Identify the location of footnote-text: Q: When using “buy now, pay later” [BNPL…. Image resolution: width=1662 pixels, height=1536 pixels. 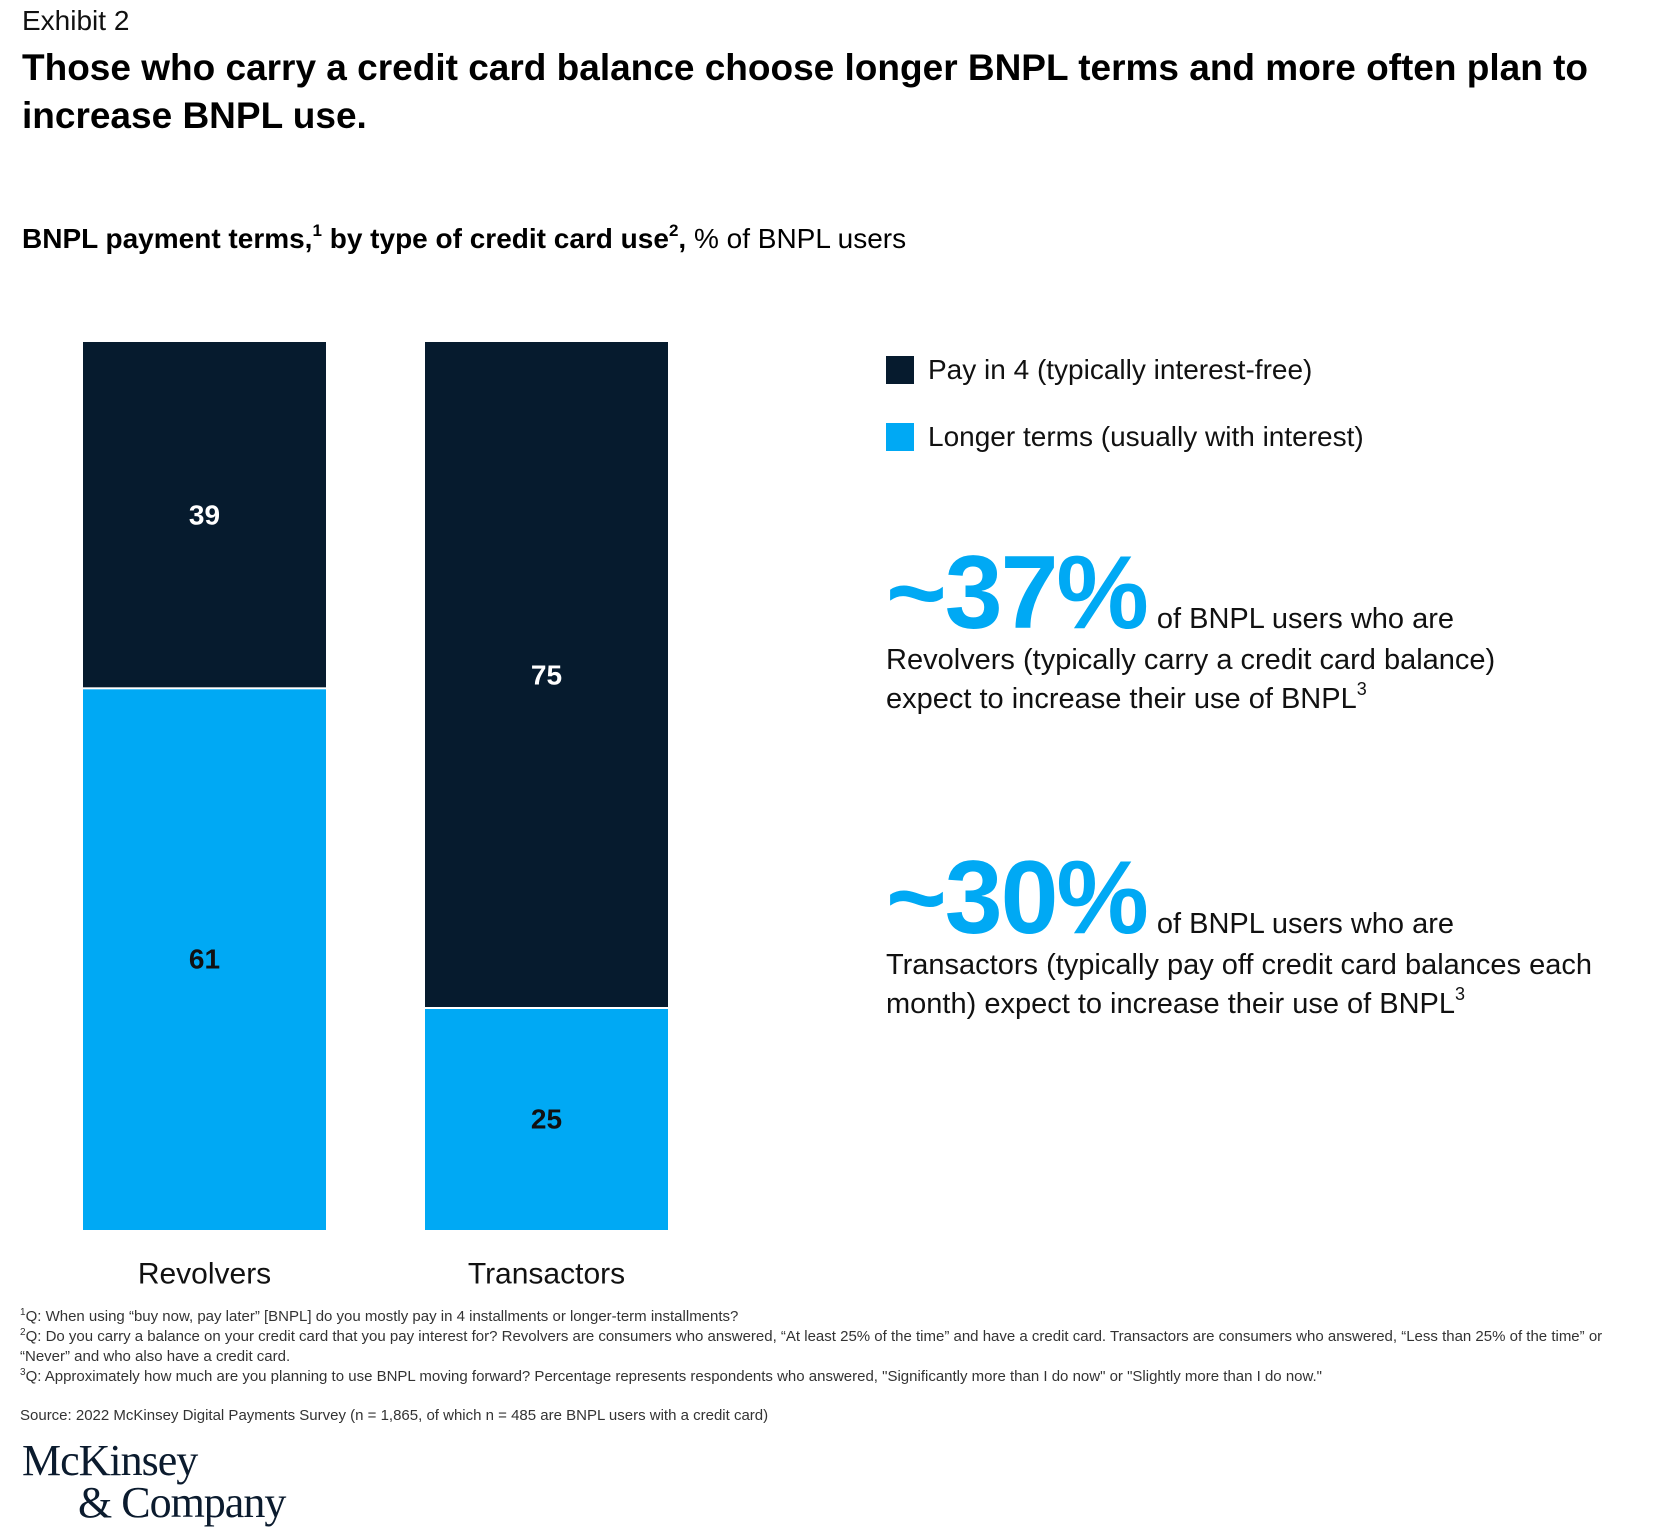
(382, 1316).